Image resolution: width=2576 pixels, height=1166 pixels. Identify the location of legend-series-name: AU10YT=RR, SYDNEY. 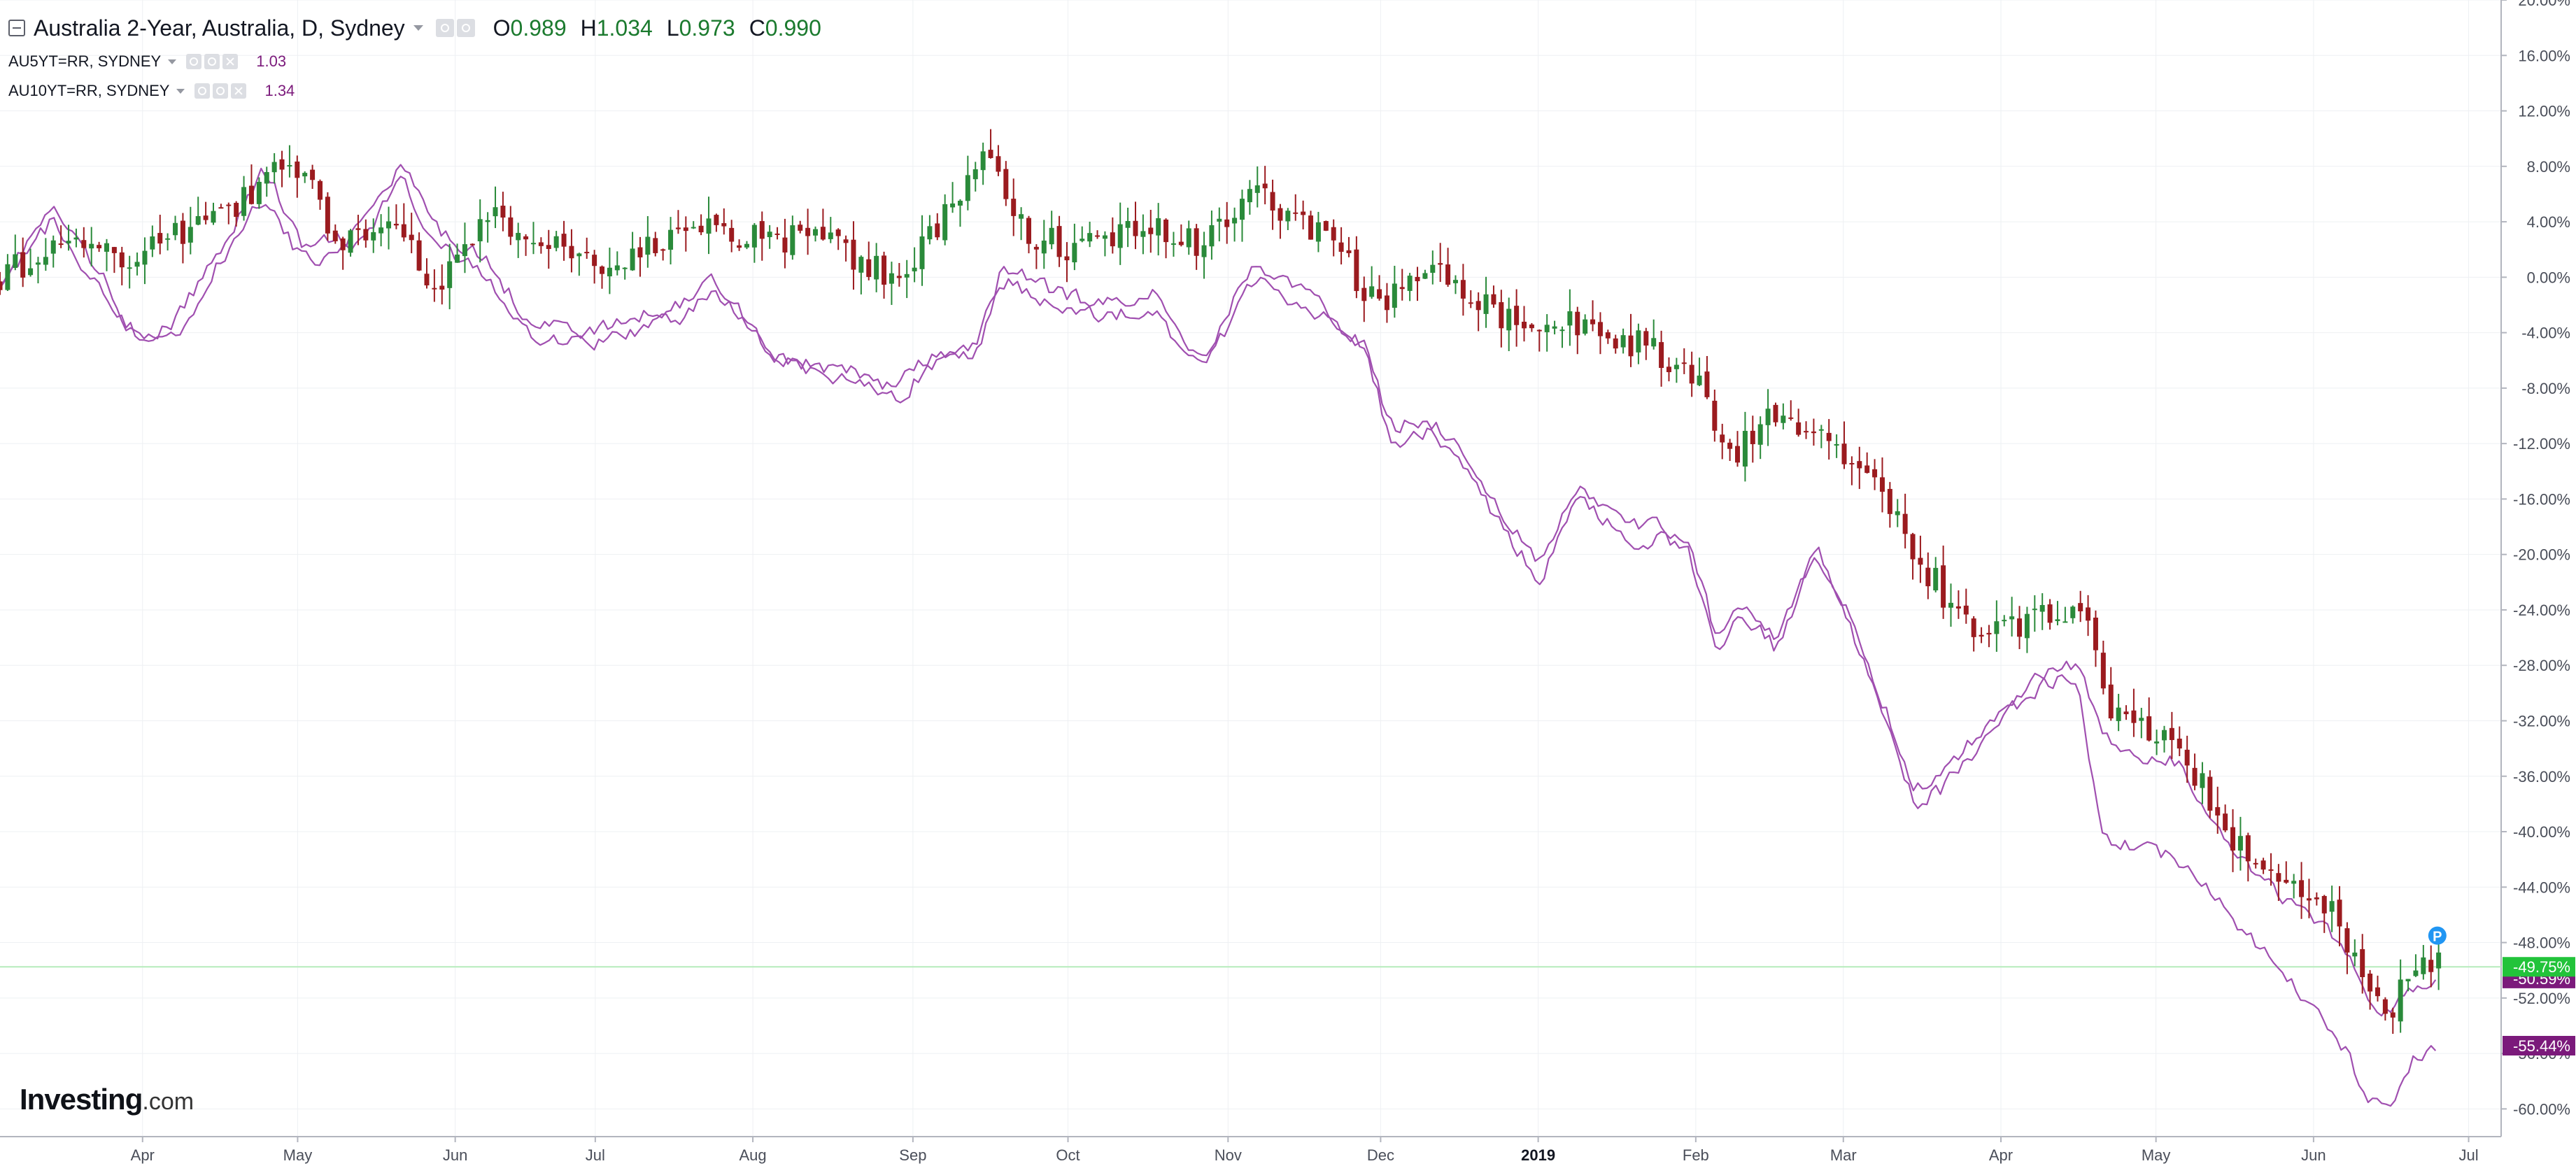
(89, 90).